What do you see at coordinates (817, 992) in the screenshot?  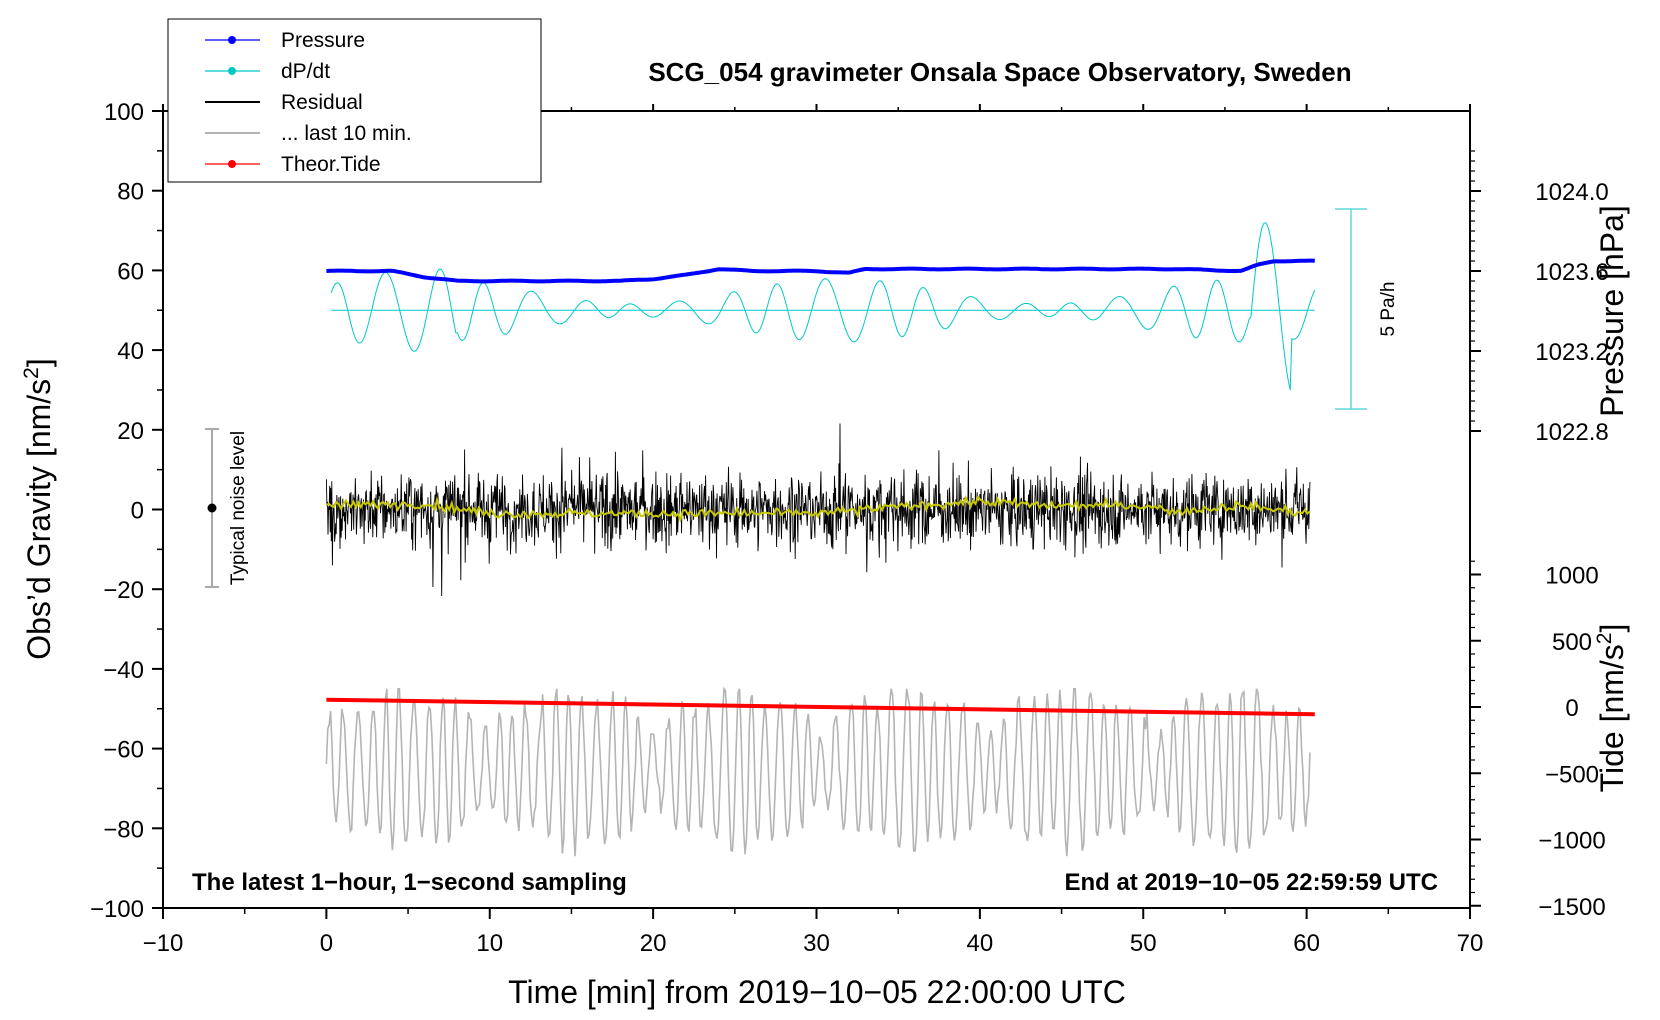 I see `x-axis-label: Time [min] from 2019−10−05 22:00:00 UTC` at bounding box center [817, 992].